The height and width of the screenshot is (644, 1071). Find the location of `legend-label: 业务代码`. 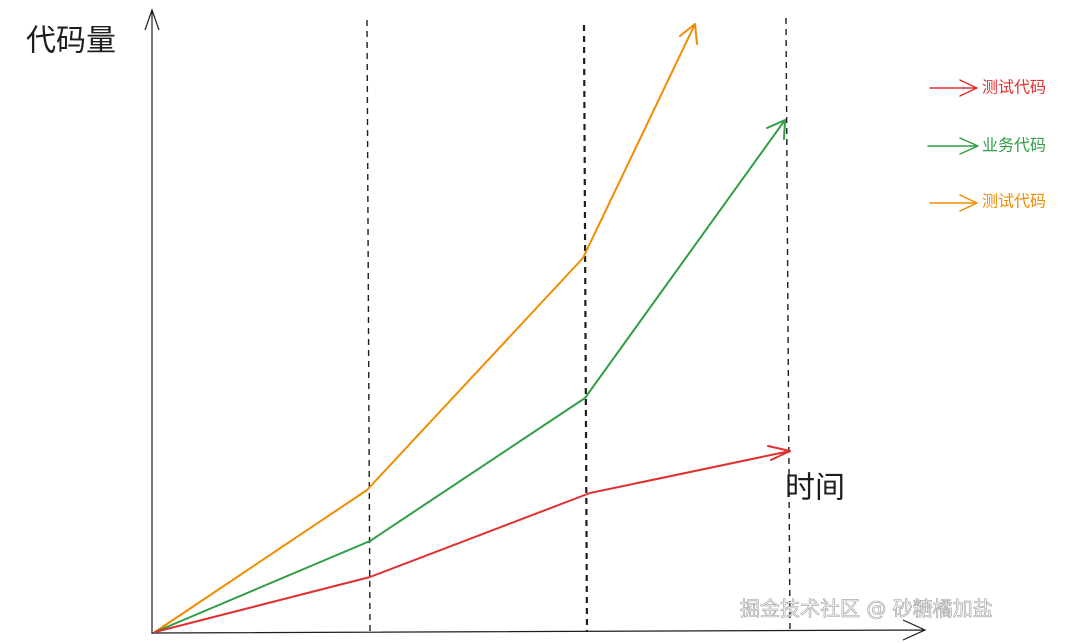

legend-label: 业务代码 is located at coordinates (1014, 145).